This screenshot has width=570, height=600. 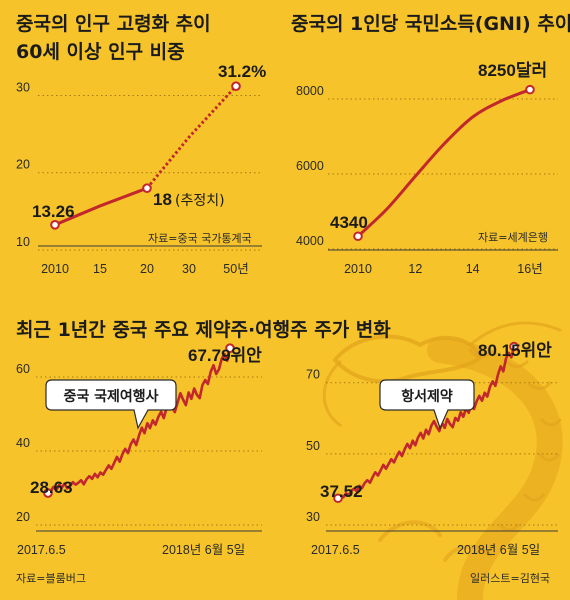 What do you see at coordinates (498, 550) in the screenshot?
I see `pharma-x-end: 2018년 6월 5일` at bounding box center [498, 550].